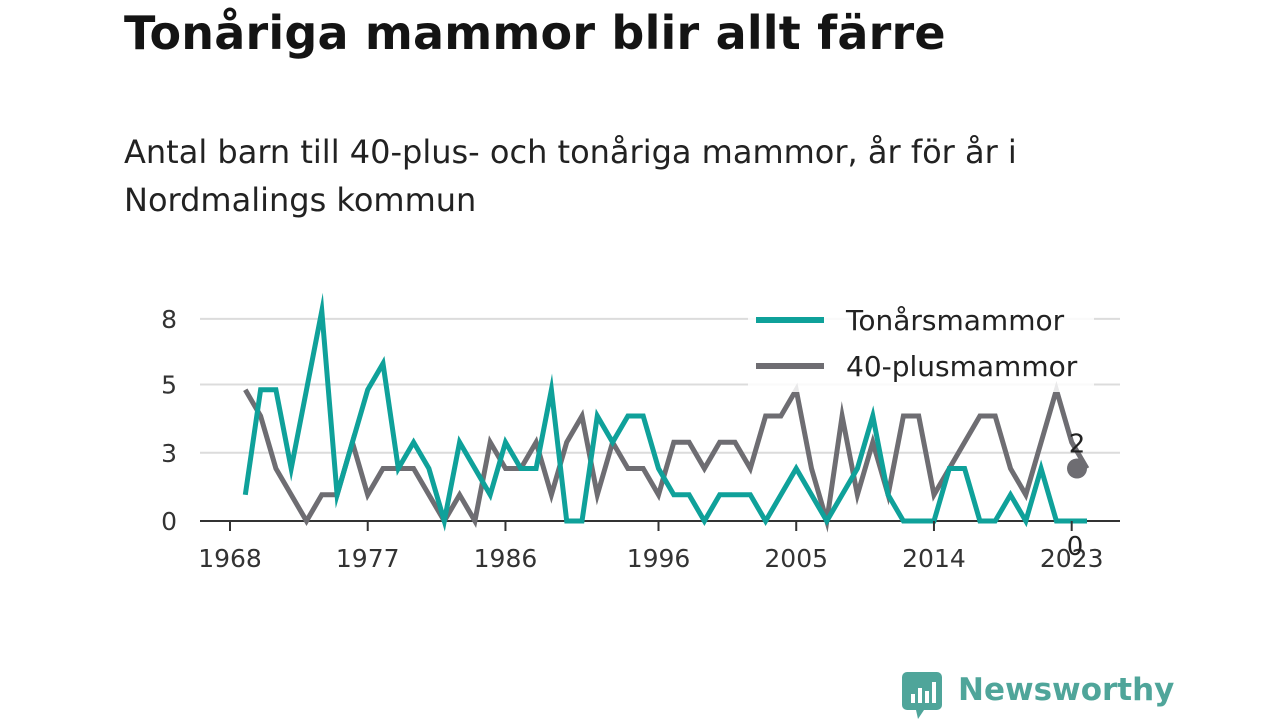 Image resolution: width=1280 pixels, height=720 pixels. Describe the element at coordinates (1075, 547) in the screenshot. I see `end-label-tonarsmammor: 0` at that location.